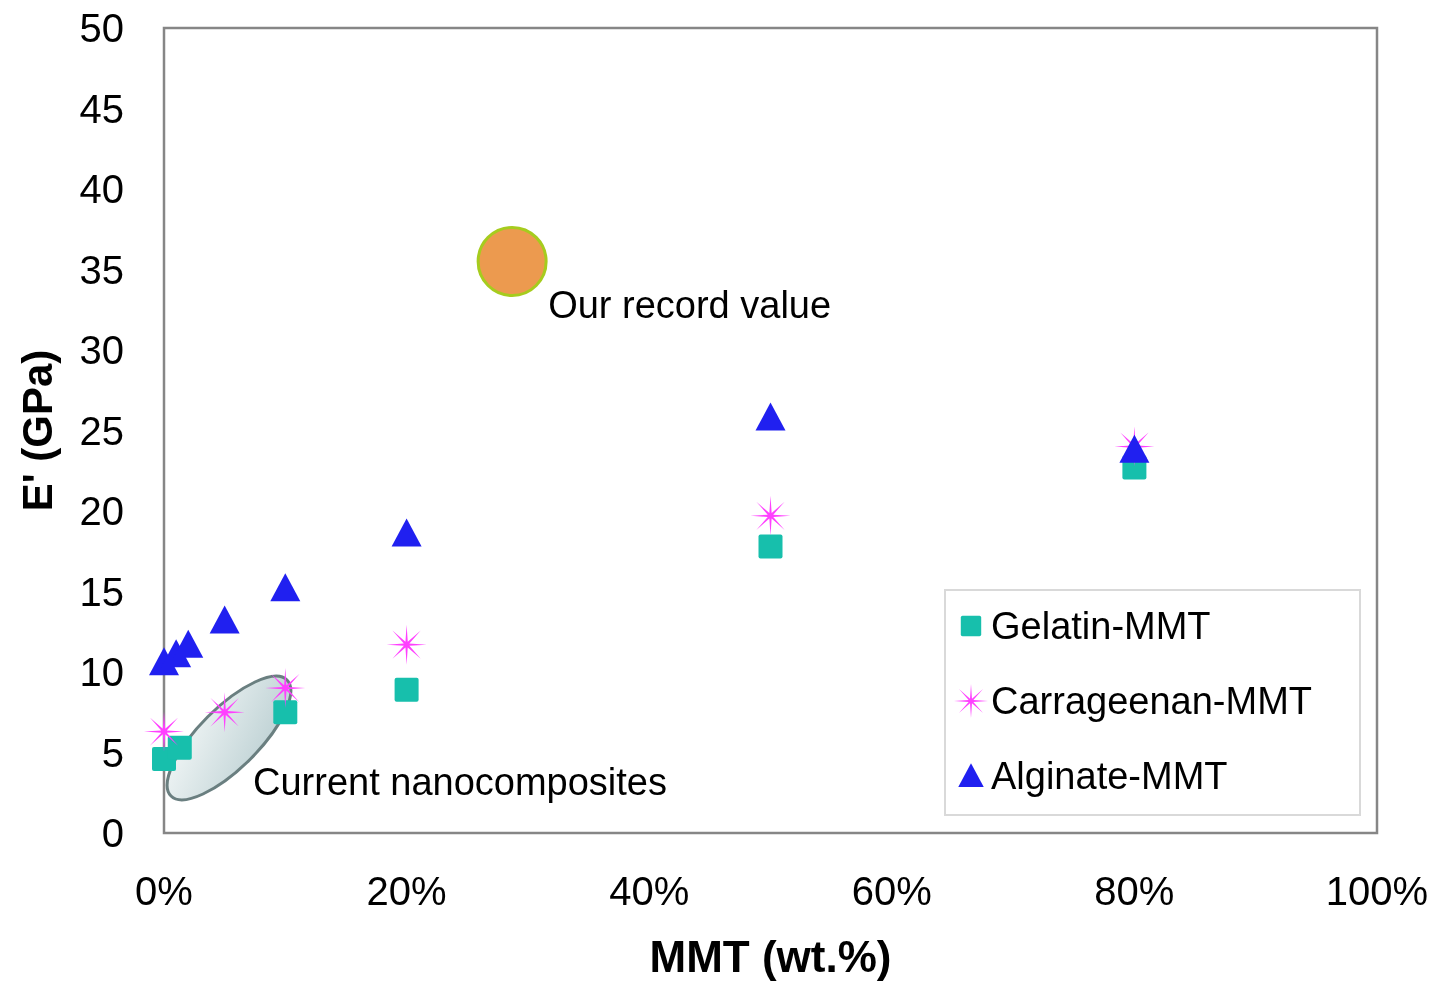 The image size is (1455, 982). What do you see at coordinates (649, 891) in the screenshot?
I see `x-tick-label: 40%` at bounding box center [649, 891].